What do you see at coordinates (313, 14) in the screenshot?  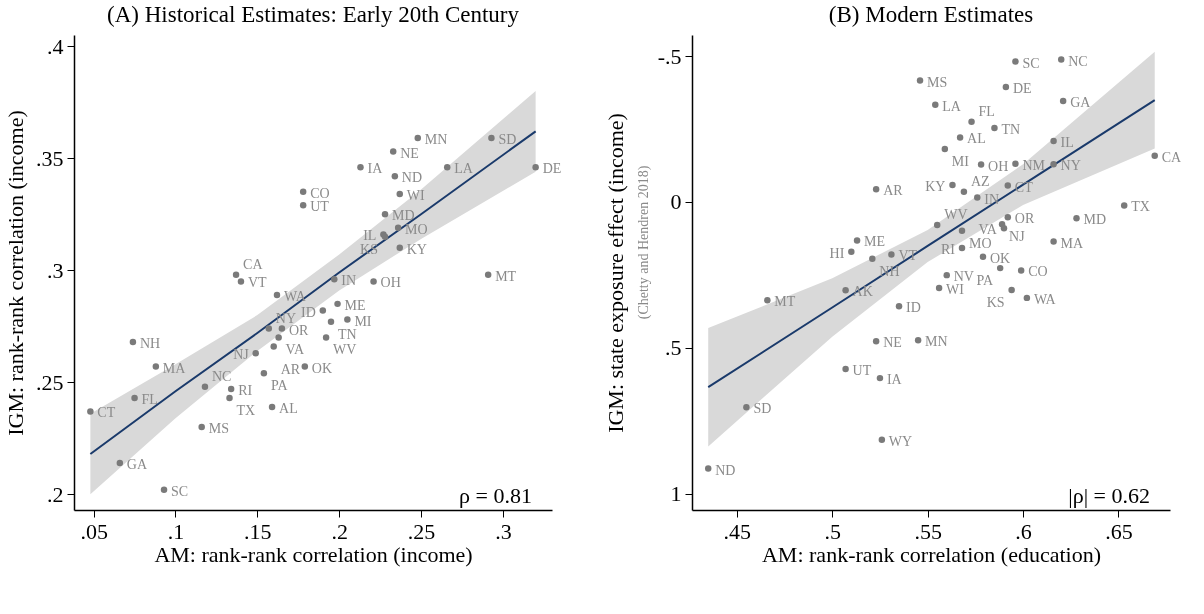 I see `chart-title: (A) Historical Estimates: Early 20th Century` at bounding box center [313, 14].